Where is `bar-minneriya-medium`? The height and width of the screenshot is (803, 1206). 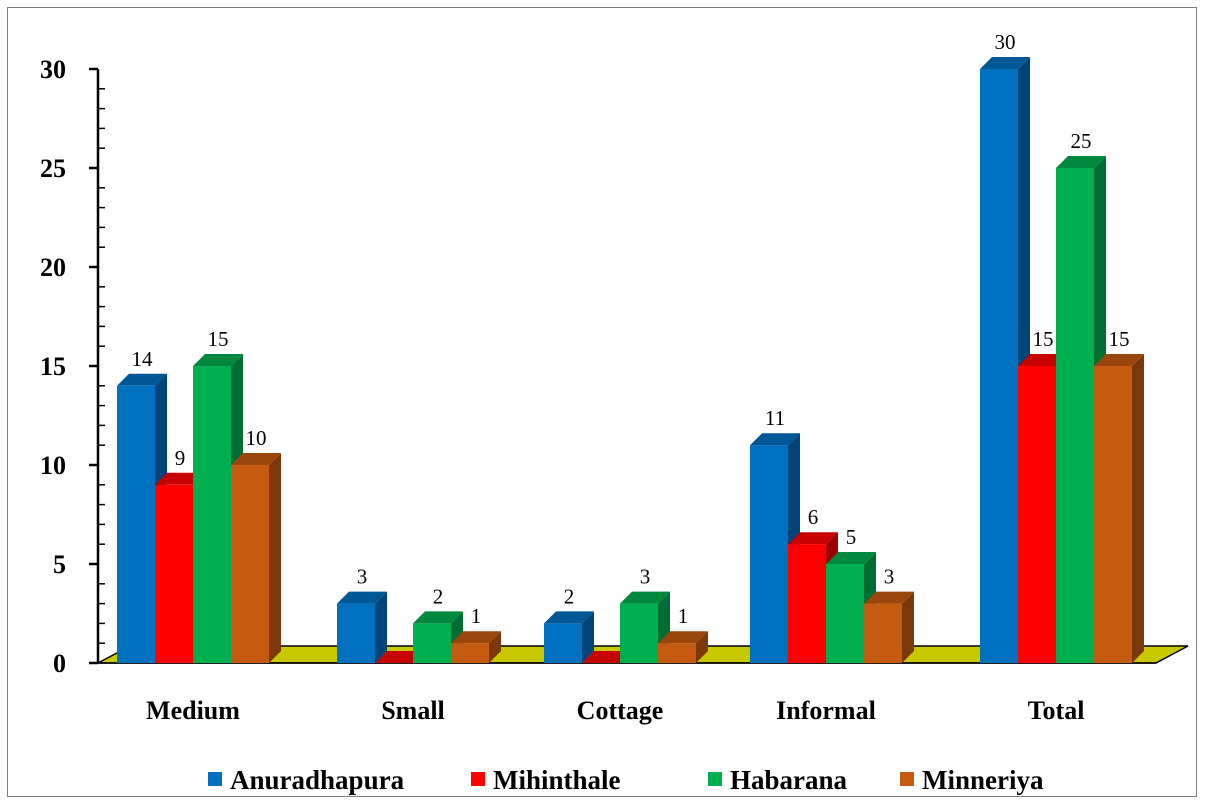
bar-minneriya-medium is located at coordinates (256, 558).